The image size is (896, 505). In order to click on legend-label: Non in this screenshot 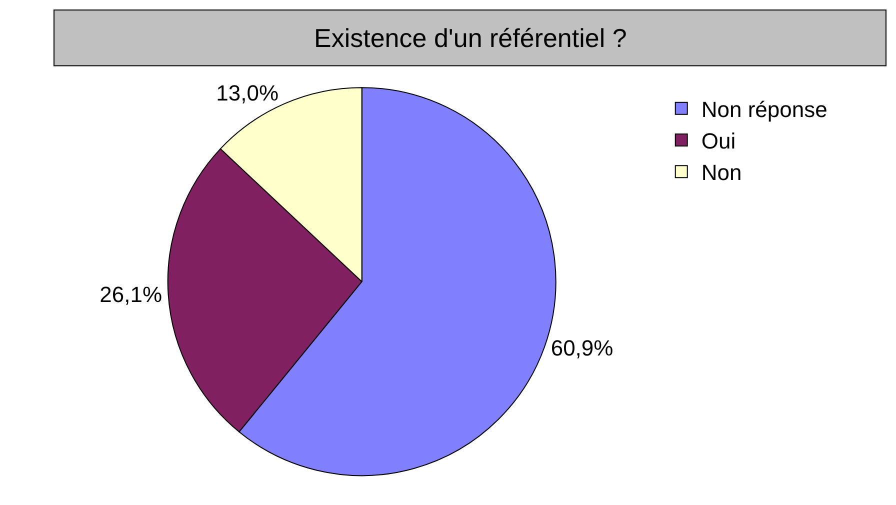, I will do `click(721, 173)`.